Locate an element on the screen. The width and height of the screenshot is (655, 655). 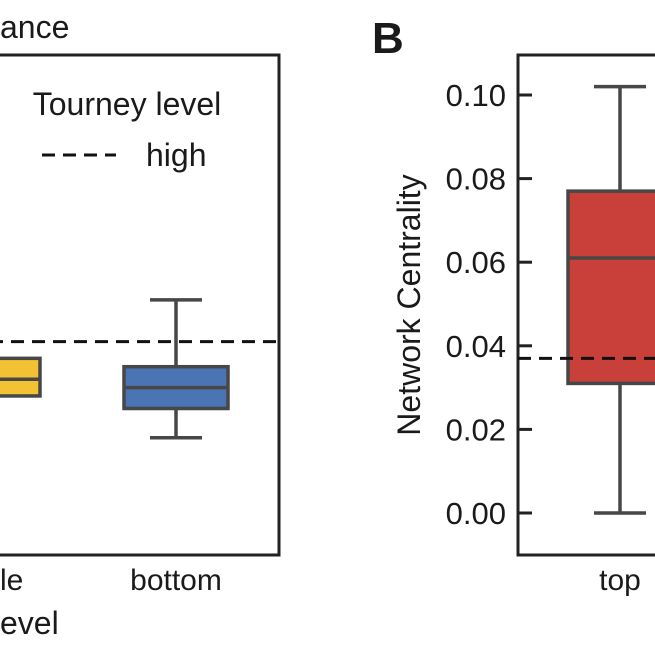
y-tick-label-4: 0.08 is located at coordinates (476, 179).